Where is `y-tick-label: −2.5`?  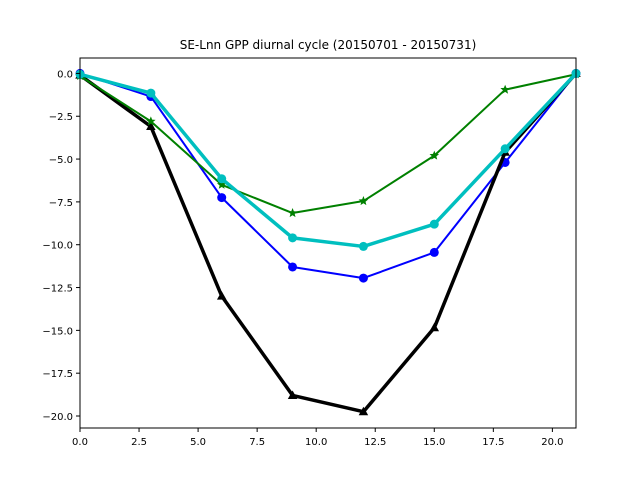 y-tick-label: −2.5 is located at coordinates (61, 117).